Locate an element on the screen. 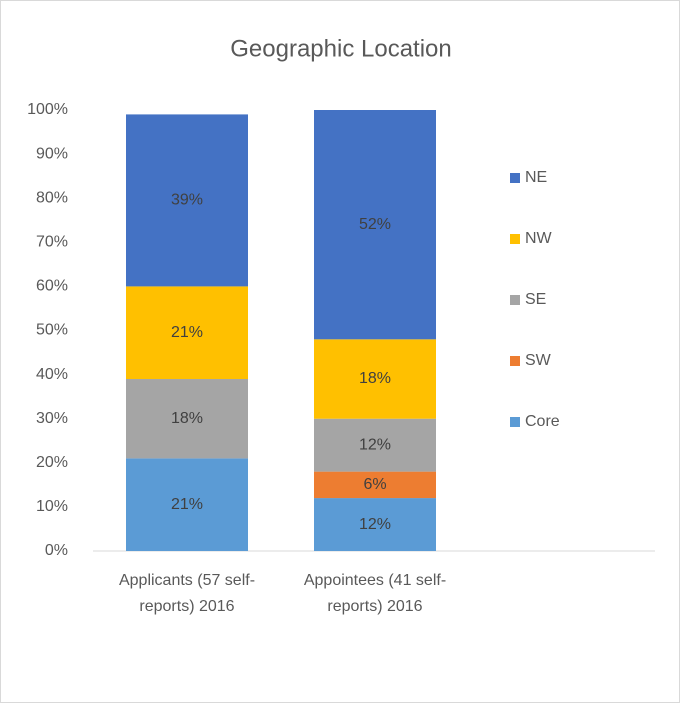 The width and height of the screenshot is (681, 704). y-tick-label: 30% is located at coordinates (52, 418).